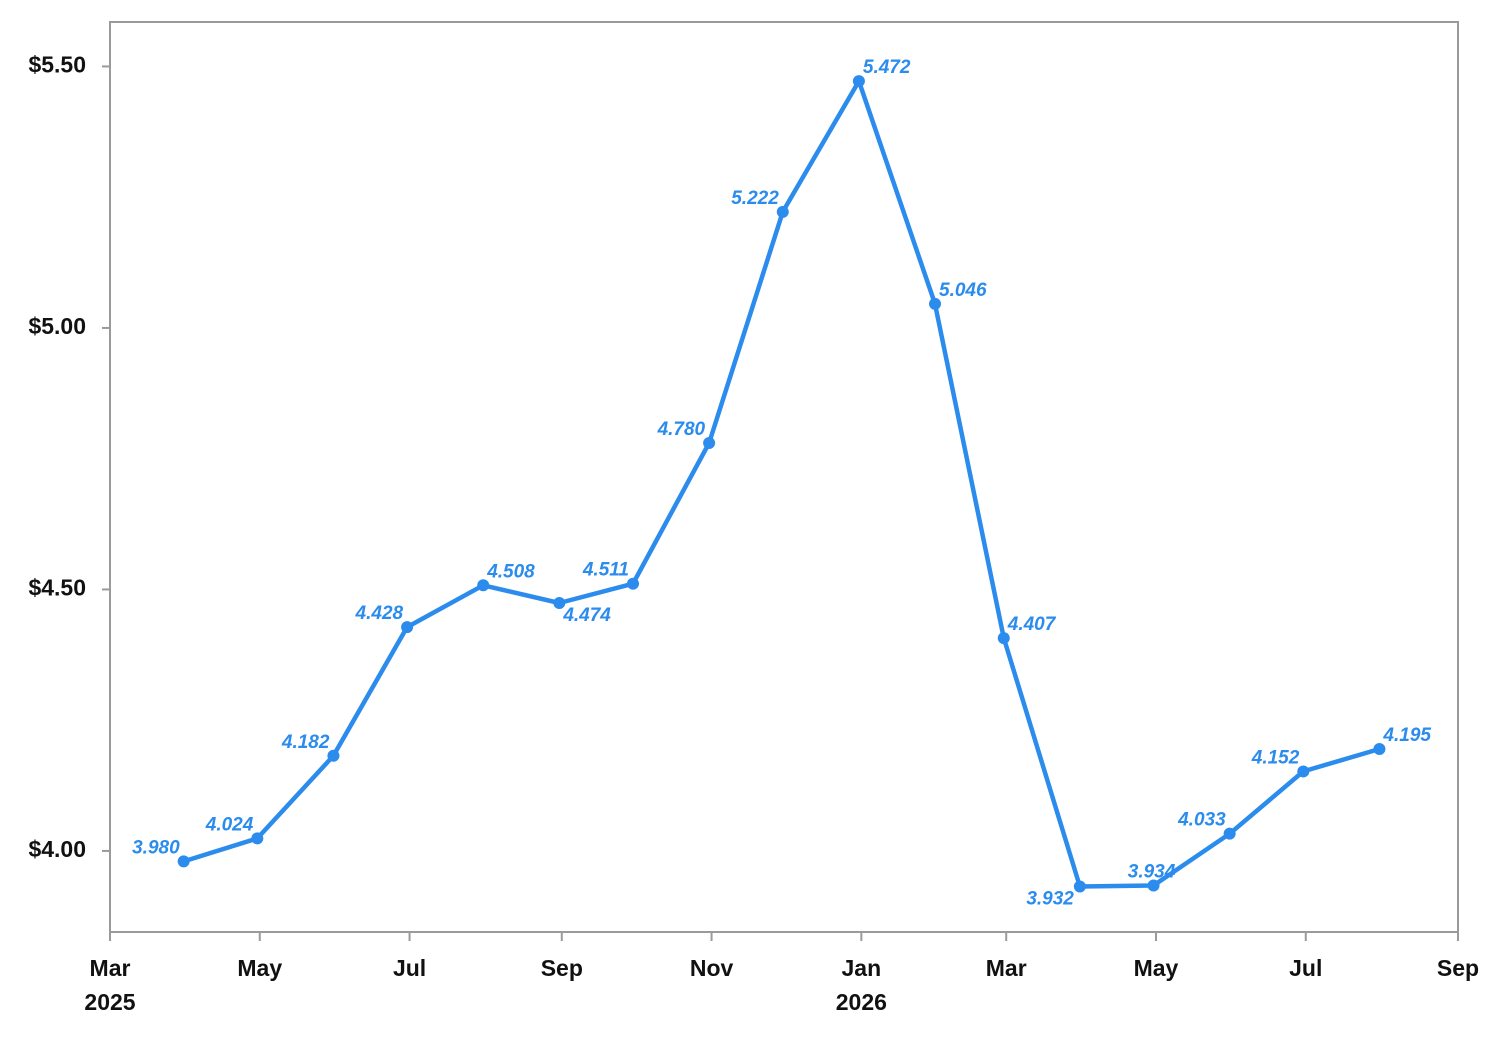  Describe the element at coordinates (1201, 820) in the screenshot. I see `data-label: 4.033` at that location.